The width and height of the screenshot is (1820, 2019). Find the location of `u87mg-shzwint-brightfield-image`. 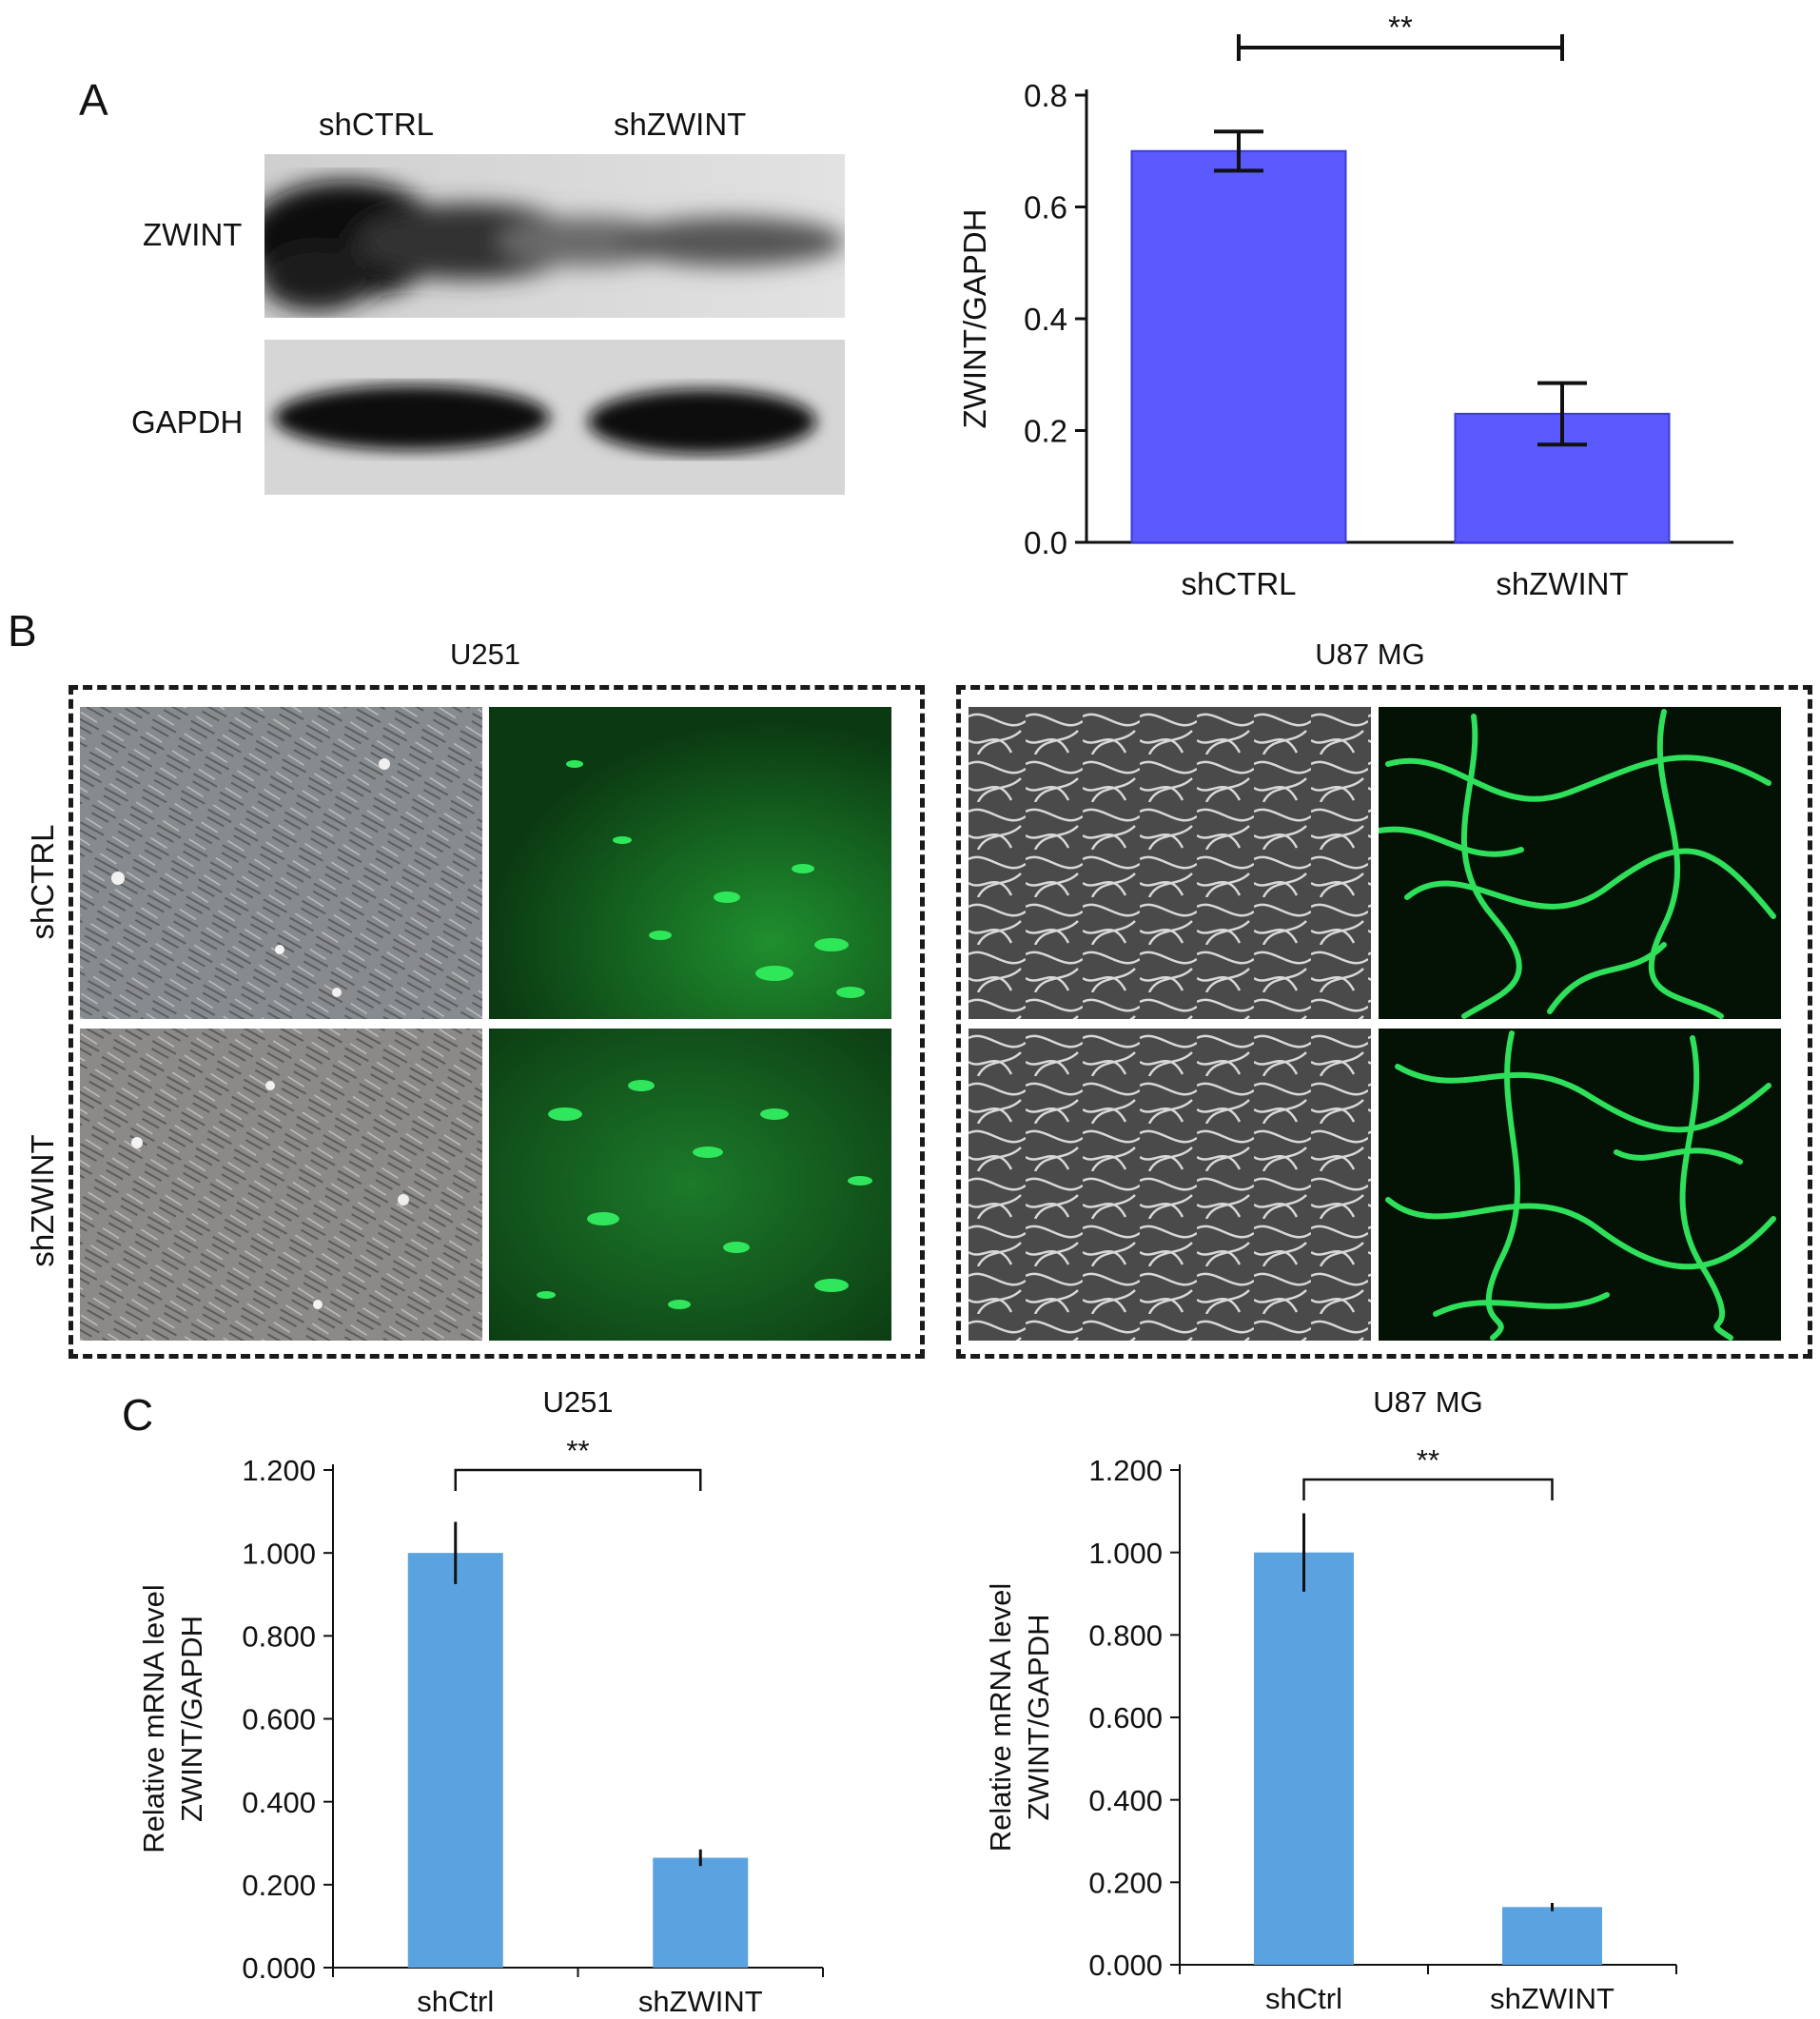

u87mg-shzwint-brightfield-image is located at coordinates (1170, 1185).